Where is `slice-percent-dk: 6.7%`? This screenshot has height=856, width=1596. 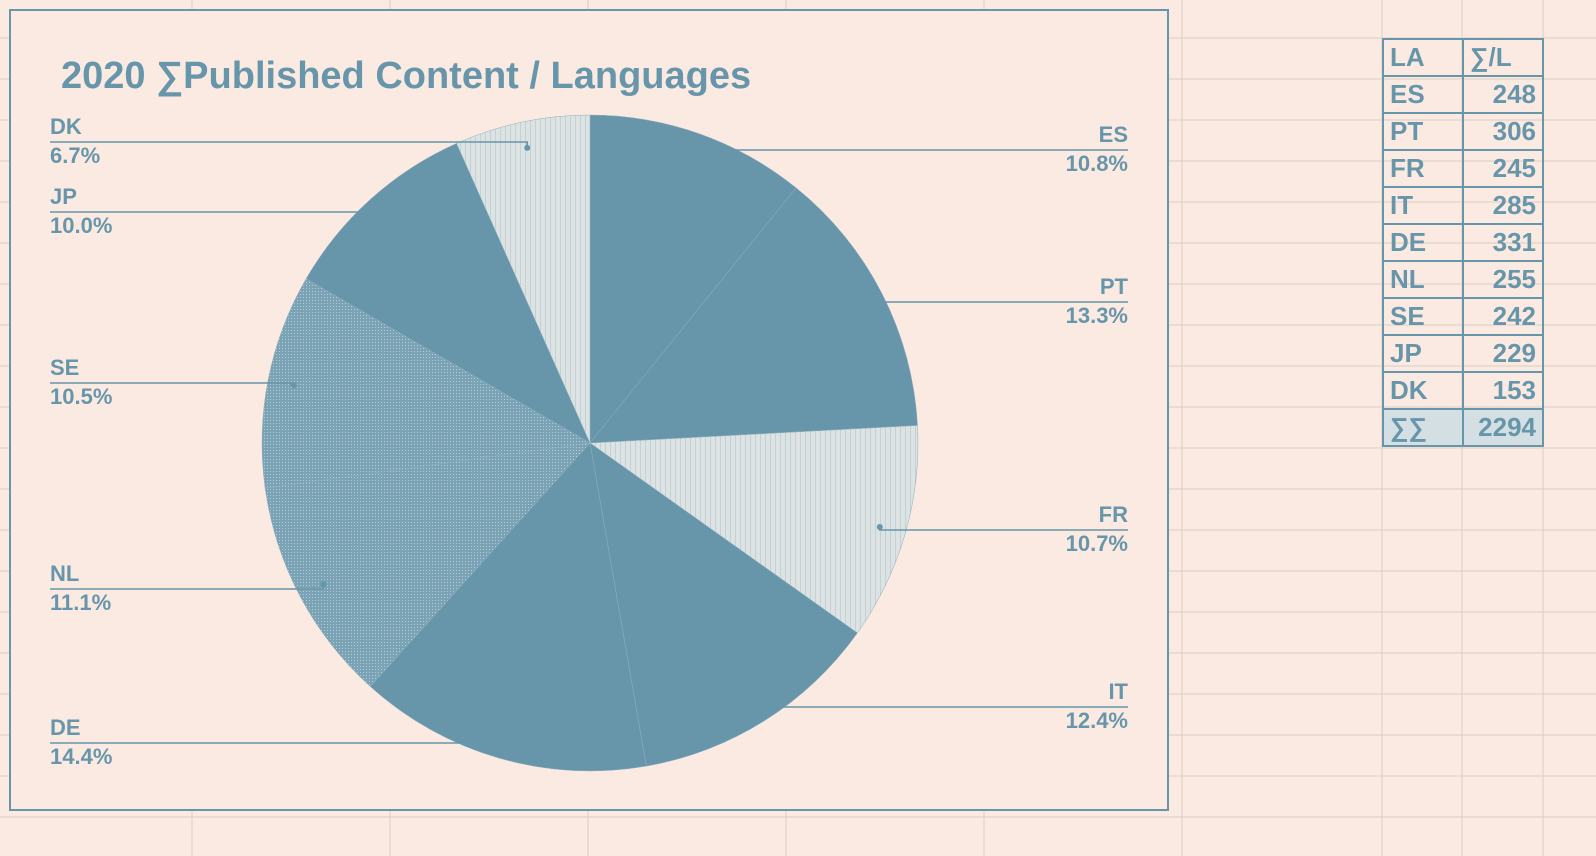
slice-percent-dk: 6.7% is located at coordinates (75, 155).